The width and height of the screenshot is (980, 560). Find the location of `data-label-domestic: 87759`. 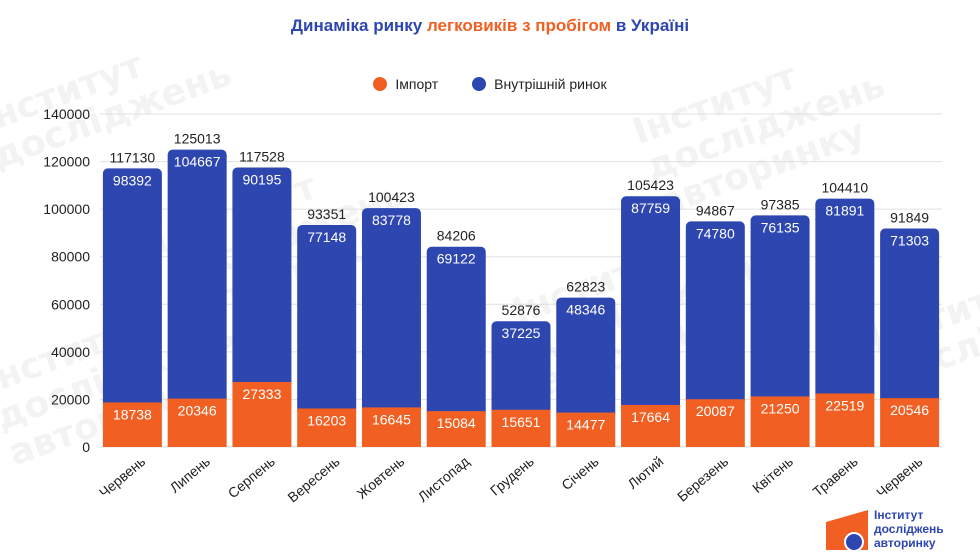

data-label-domestic: 87759 is located at coordinates (650, 208).